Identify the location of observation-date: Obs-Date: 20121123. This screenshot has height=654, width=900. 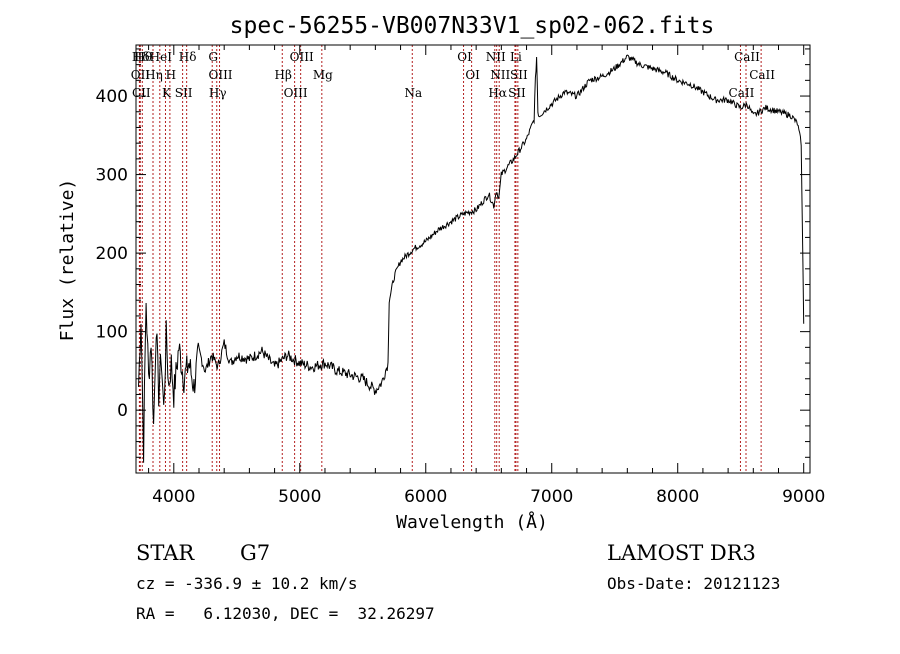
(693, 583).